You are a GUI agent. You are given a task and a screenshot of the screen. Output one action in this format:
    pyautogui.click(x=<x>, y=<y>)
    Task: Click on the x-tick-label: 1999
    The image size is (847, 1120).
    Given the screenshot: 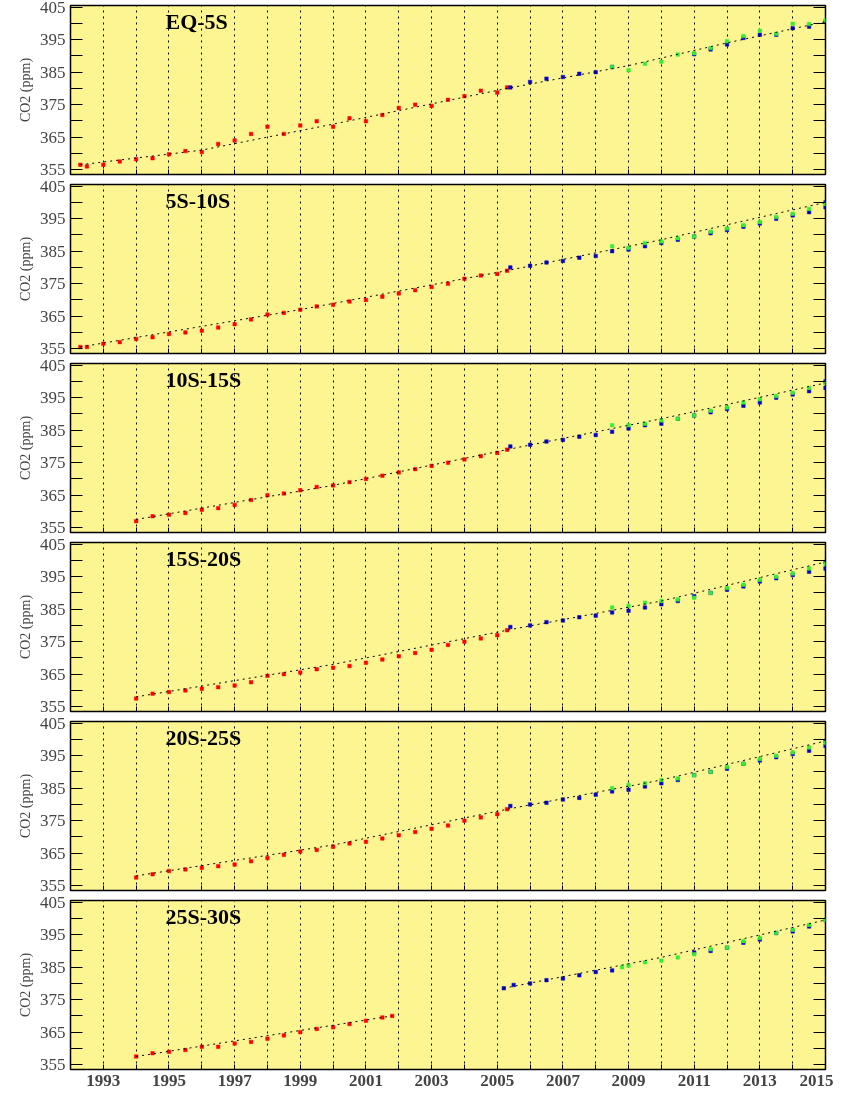 What is the action you would take?
    pyautogui.click(x=300, y=1080)
    